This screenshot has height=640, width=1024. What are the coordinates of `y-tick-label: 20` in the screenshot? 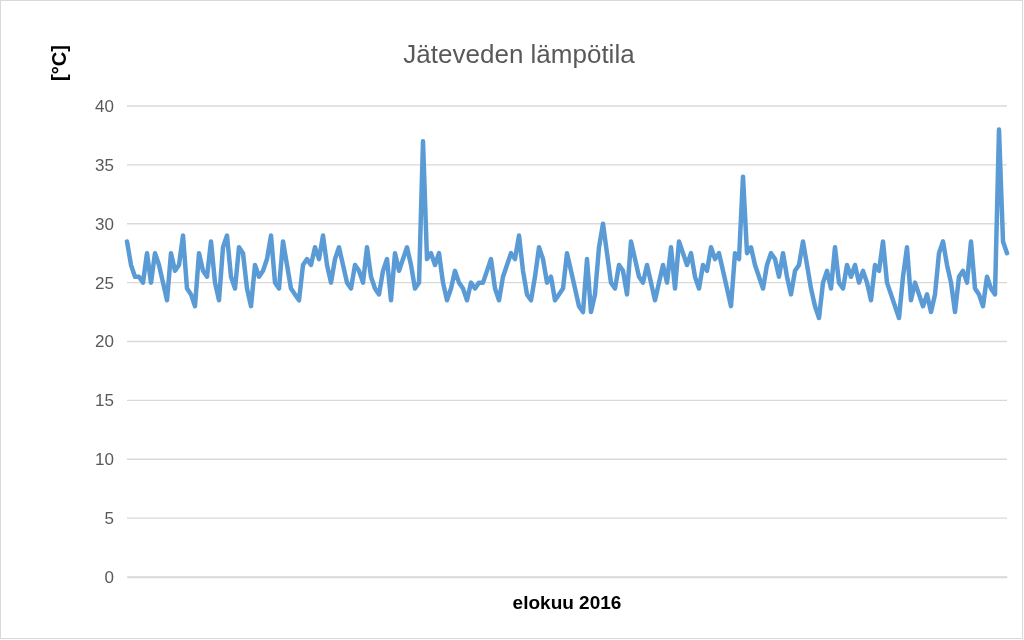 It's located at (104, 342).